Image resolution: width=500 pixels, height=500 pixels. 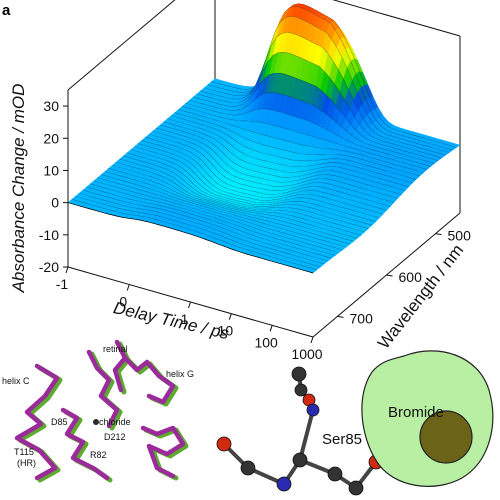 I want to click on x-tick-label: 1000, so click(x=306, y=354).